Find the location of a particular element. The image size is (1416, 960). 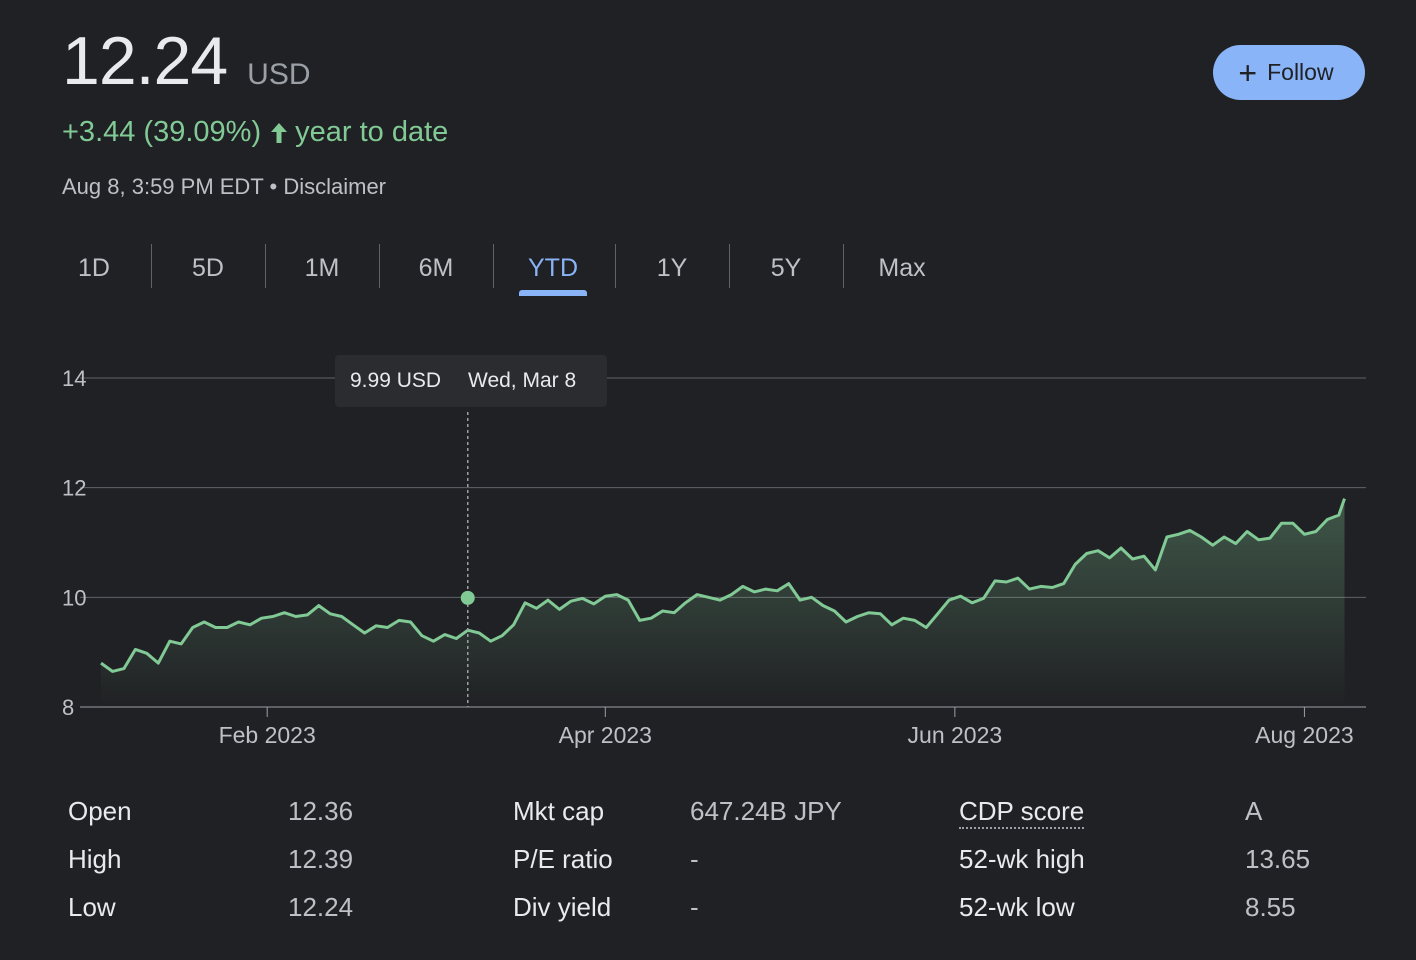

stat-value-52wk-high: 13.65 is located at coordinates (1278, 859).